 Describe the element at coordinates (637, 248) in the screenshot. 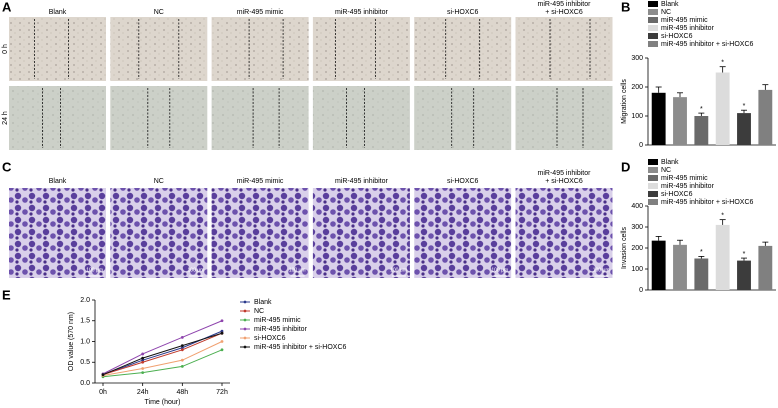

I see `y-tick-label: 200` at that location.